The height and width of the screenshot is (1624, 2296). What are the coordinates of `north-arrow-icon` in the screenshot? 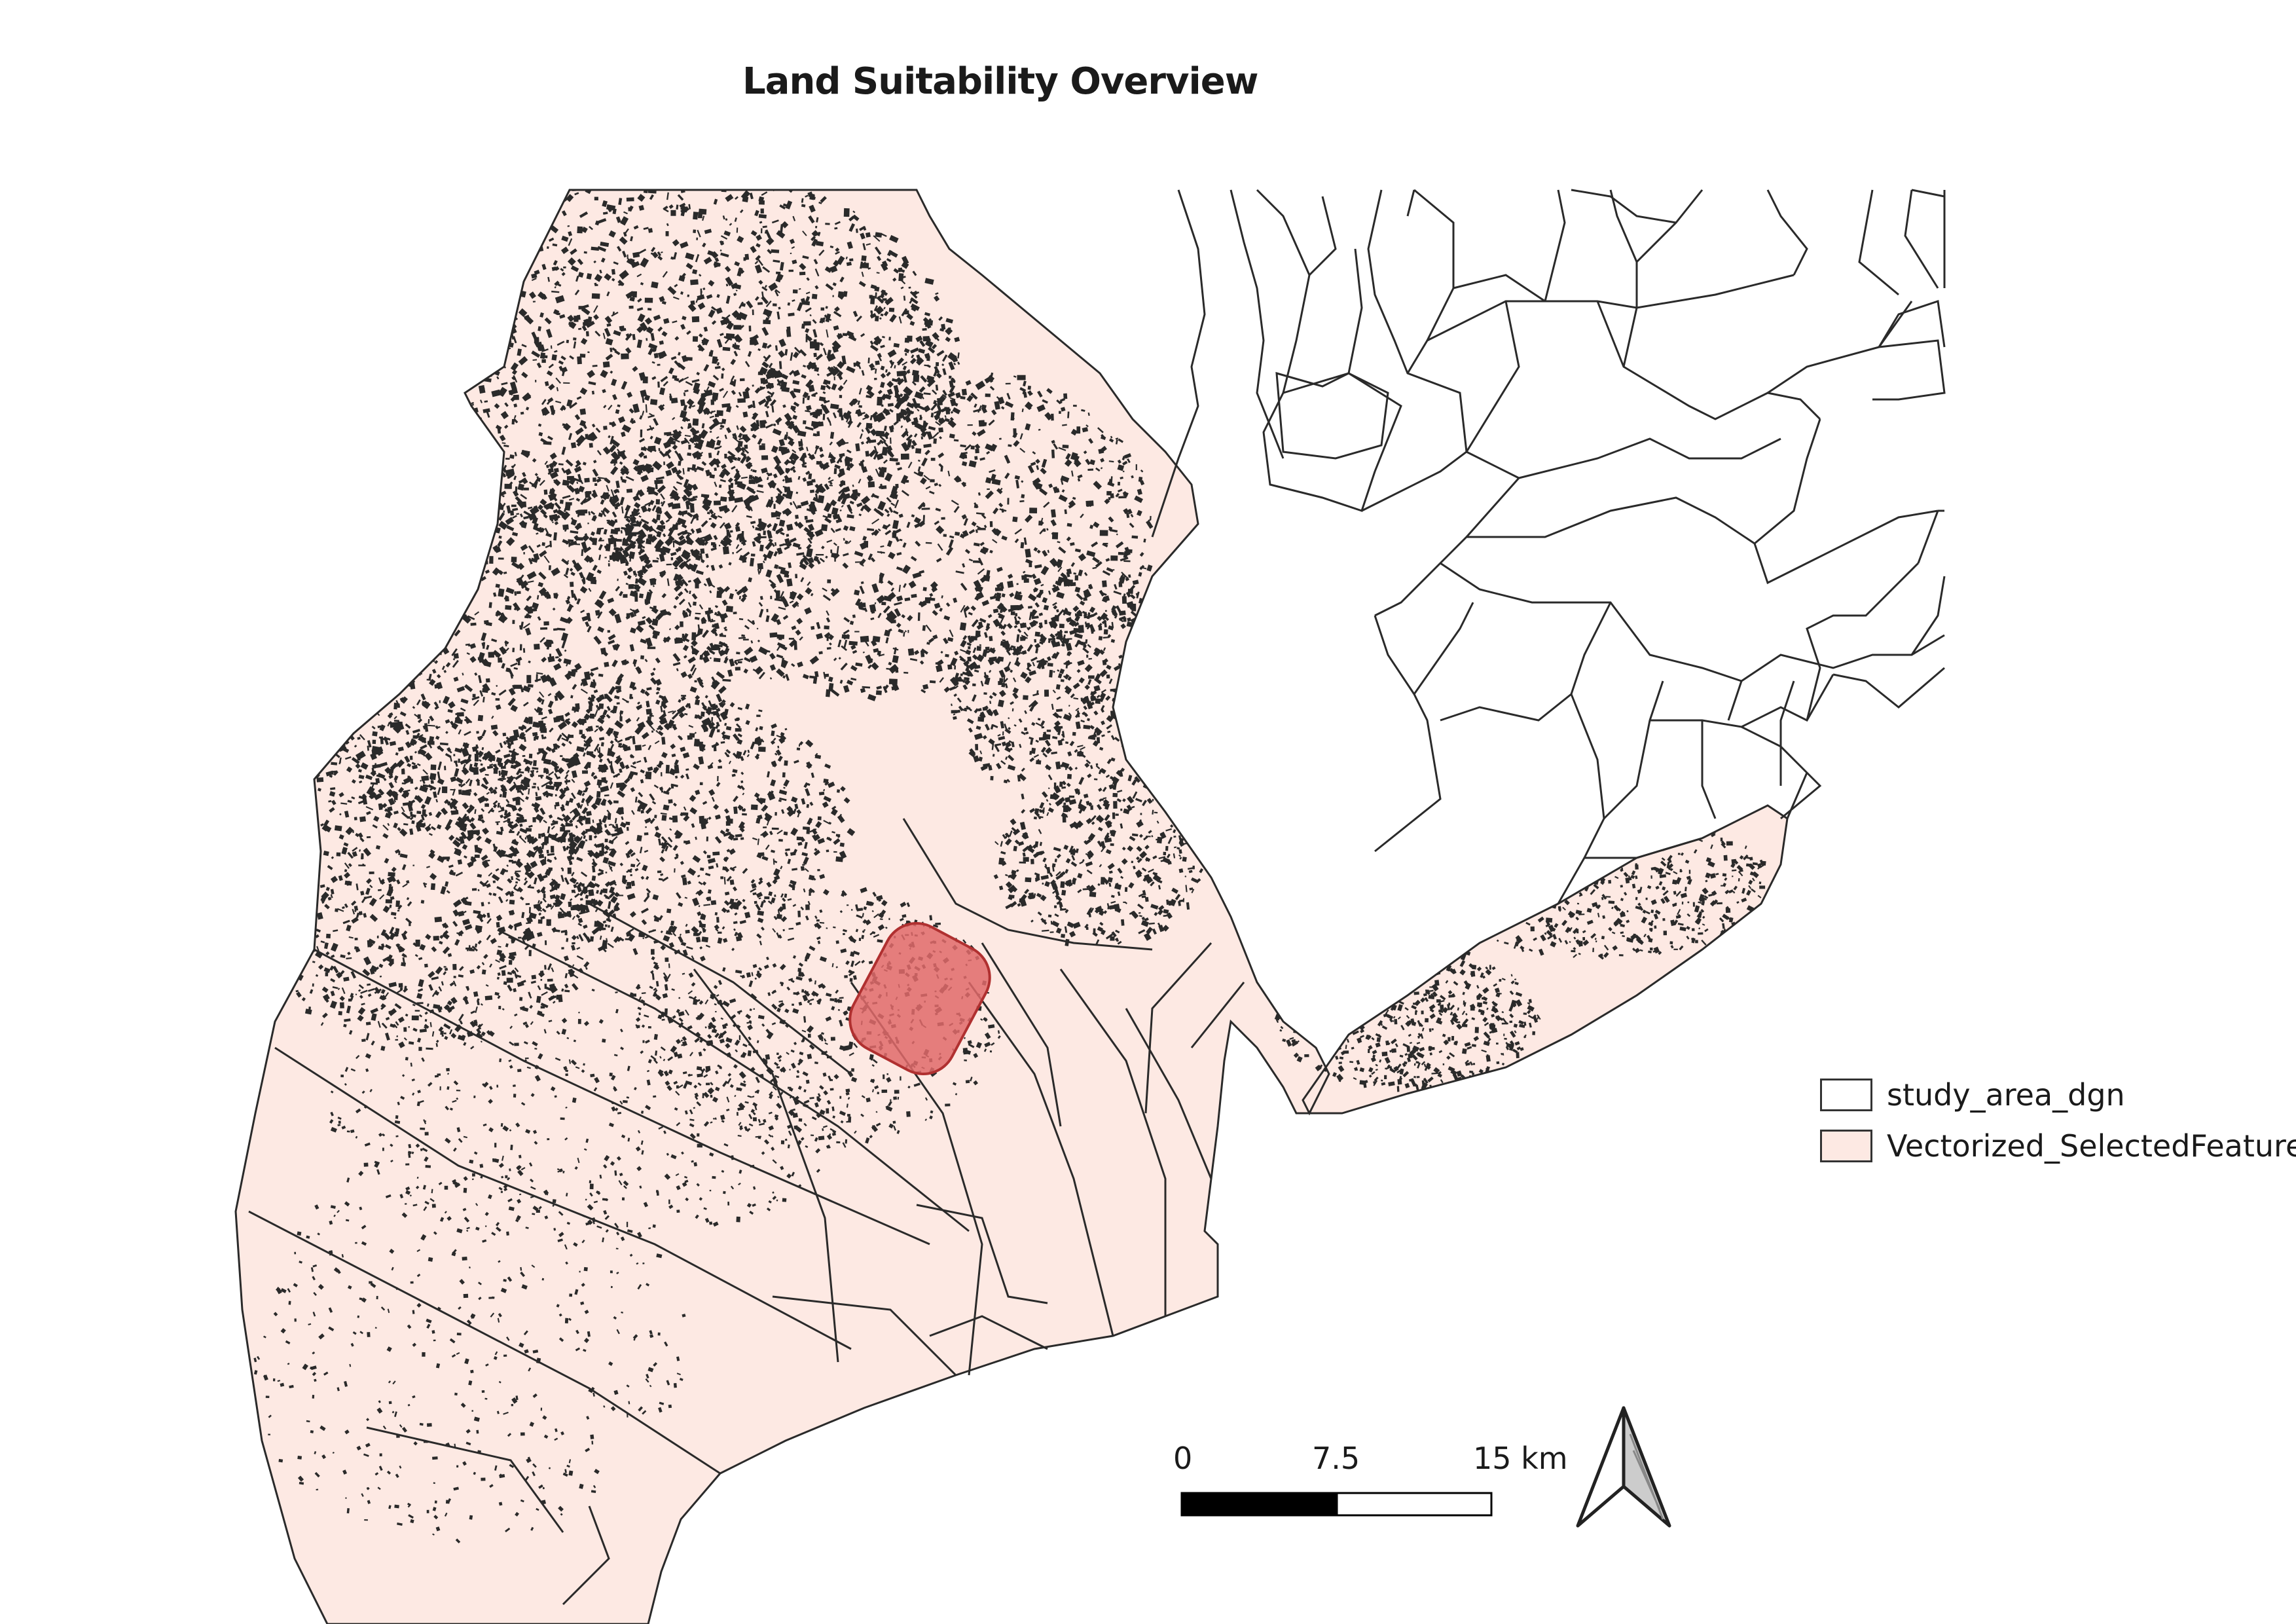 It's located at (1623, 1467).